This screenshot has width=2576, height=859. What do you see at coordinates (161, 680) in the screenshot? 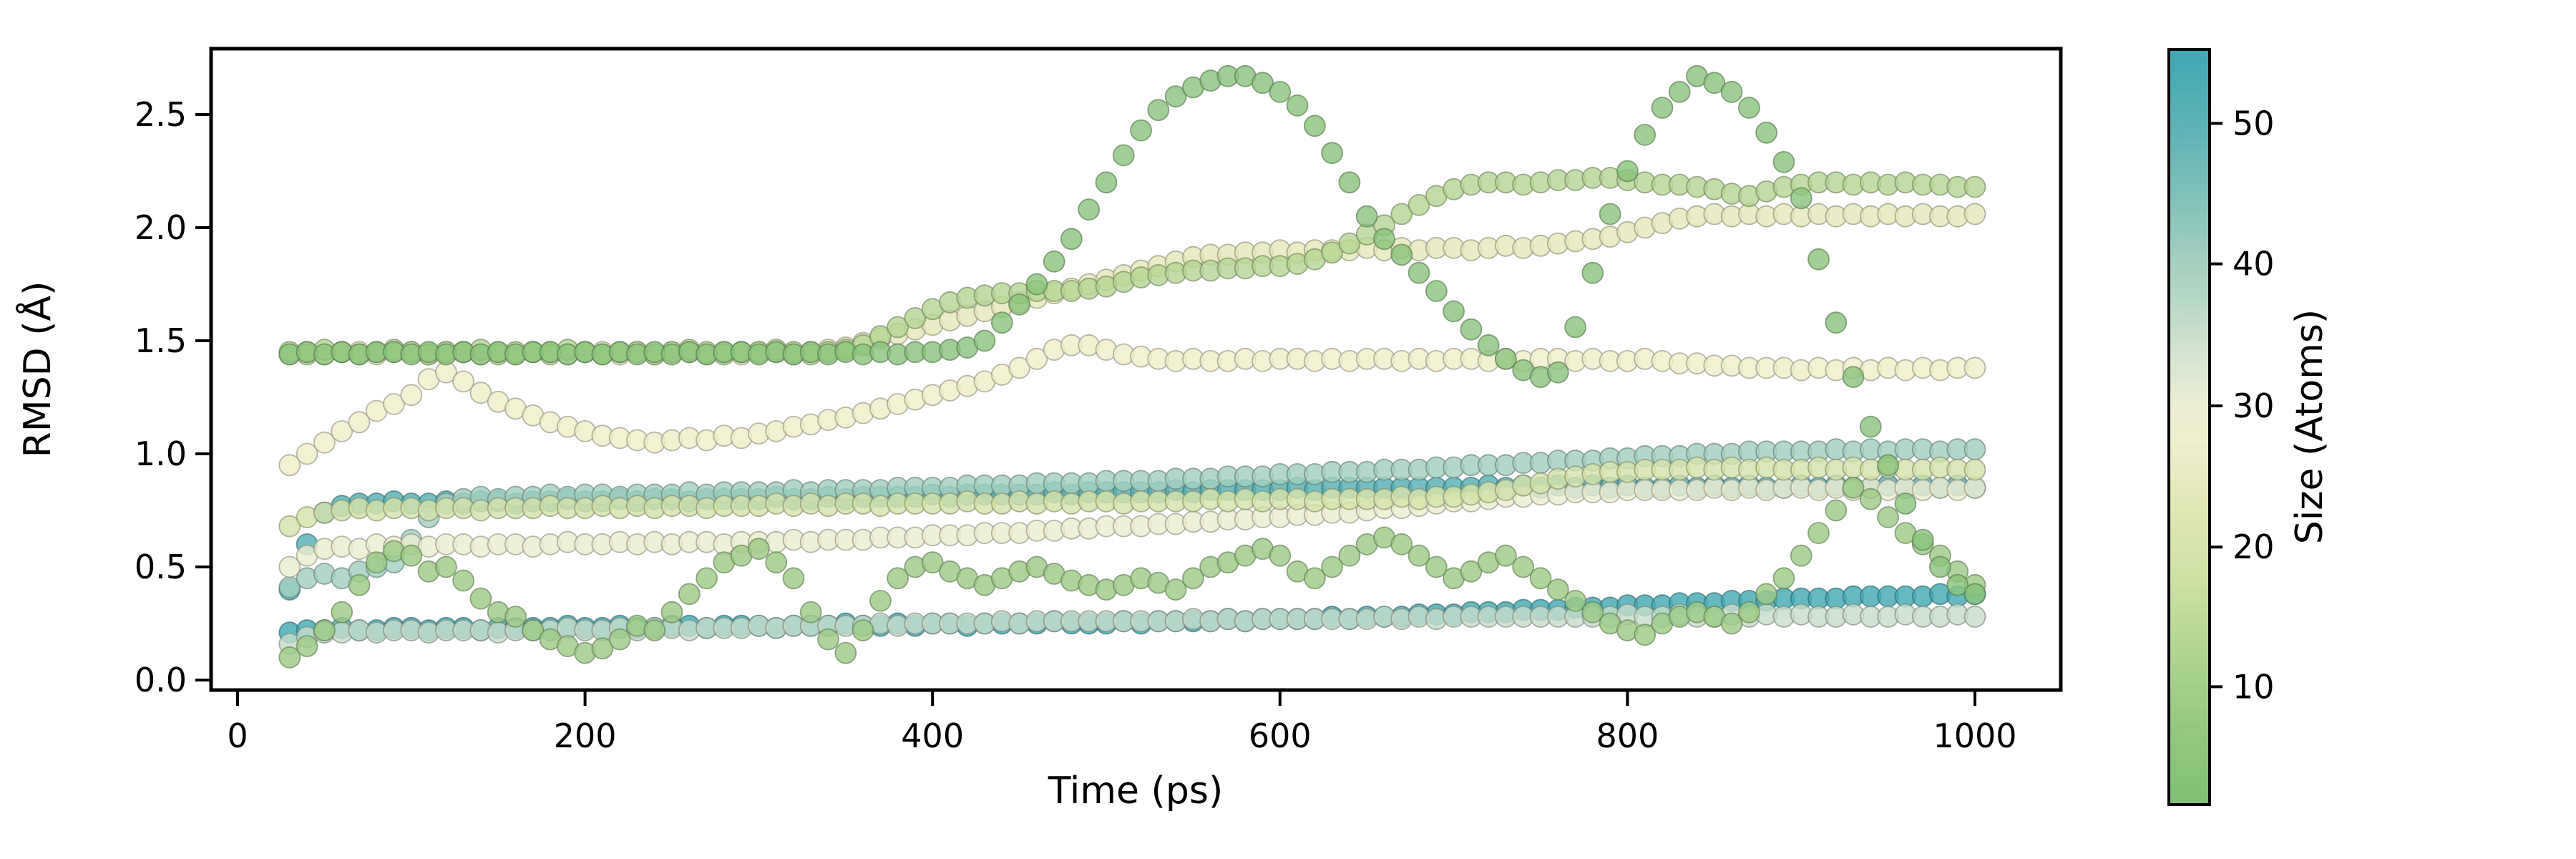
I see `y-axis-tick-label: 0.0` at bounding box center [161, 680].